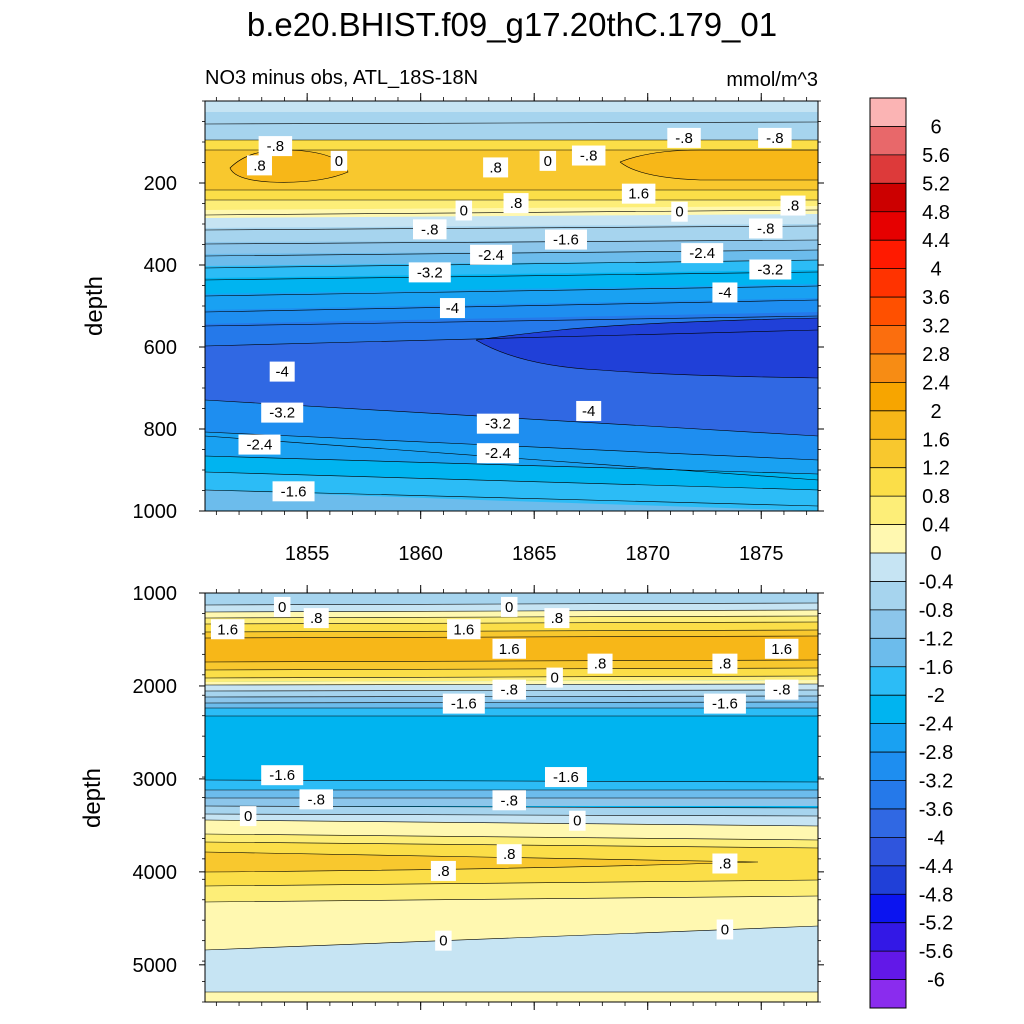 The image size is (1024, 1024). I want to click on contour-label: -2.4, so click(491, 254).